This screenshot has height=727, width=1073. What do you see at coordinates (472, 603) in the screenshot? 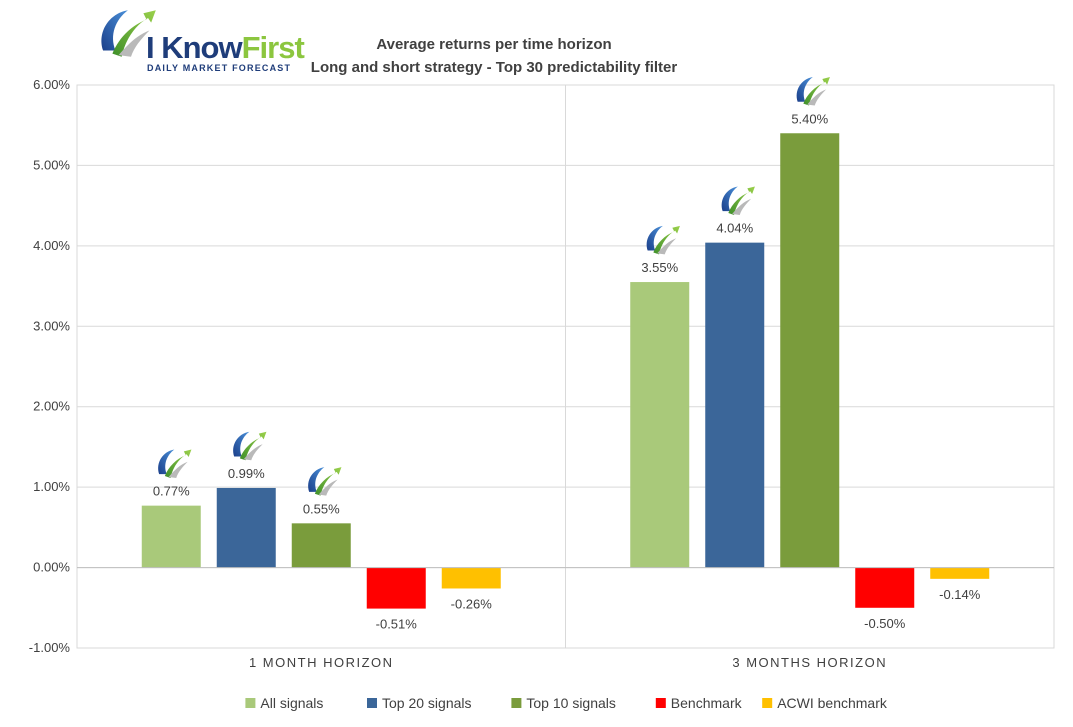
I see `data-label: -0.26%` at bounding box center [472, 603].